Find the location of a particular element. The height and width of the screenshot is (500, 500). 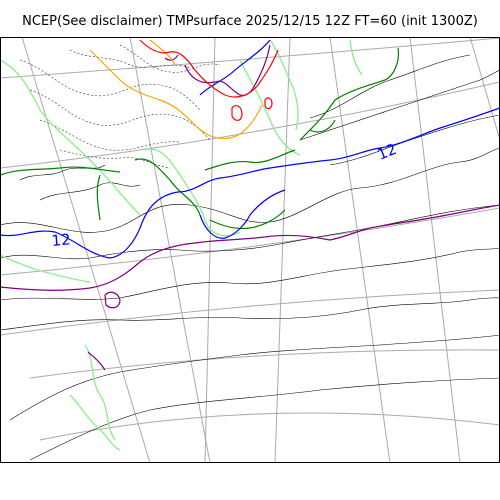

contour-label-12-east: 12 is located at coordinates (387, 152).